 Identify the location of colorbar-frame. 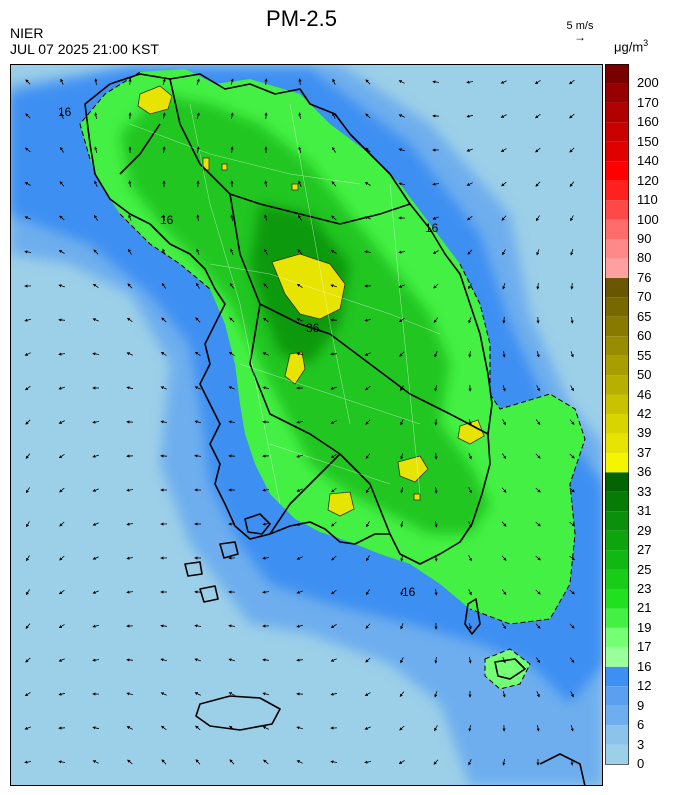
(617, 414).